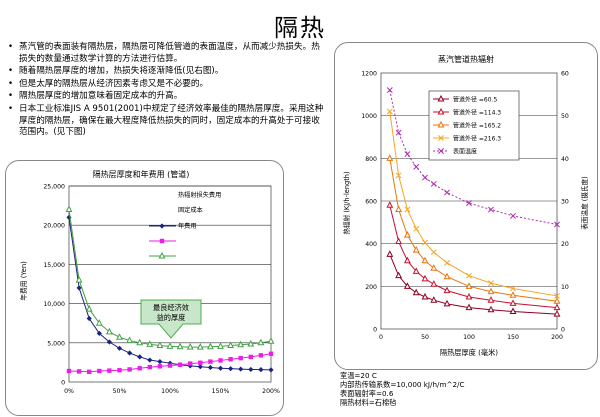  I want to click on y2-tick-label: 60, so click(565, 74).